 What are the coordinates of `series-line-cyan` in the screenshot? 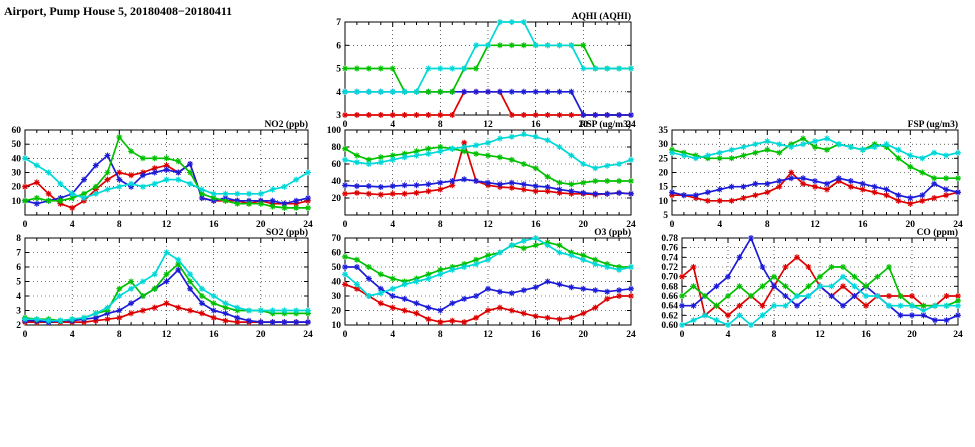 It's located at (488, 57).